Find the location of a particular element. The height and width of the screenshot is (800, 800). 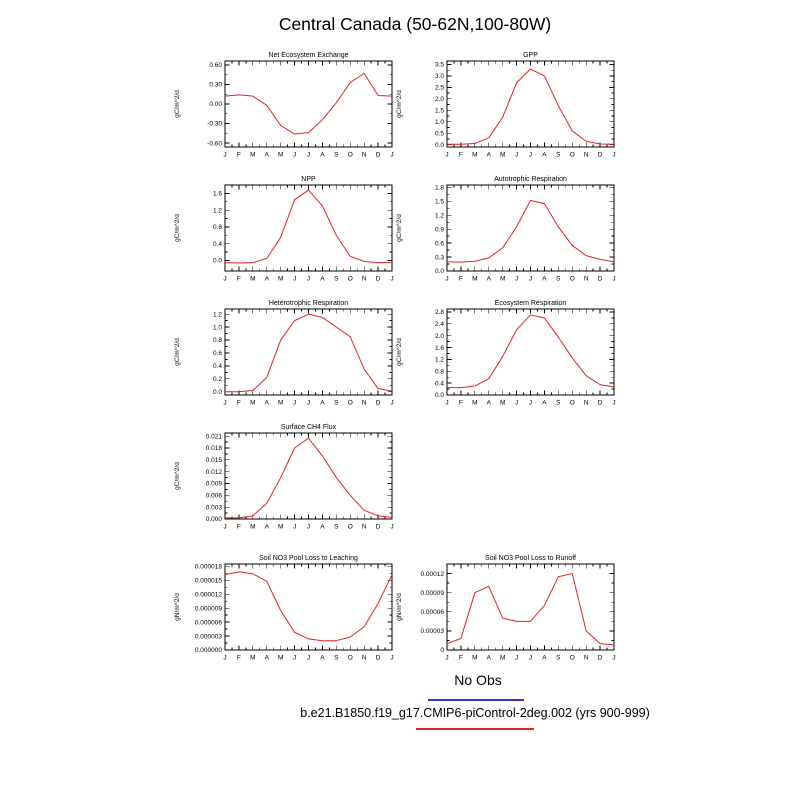

svg-text: 0.30 is located at coordinates (215, 85).